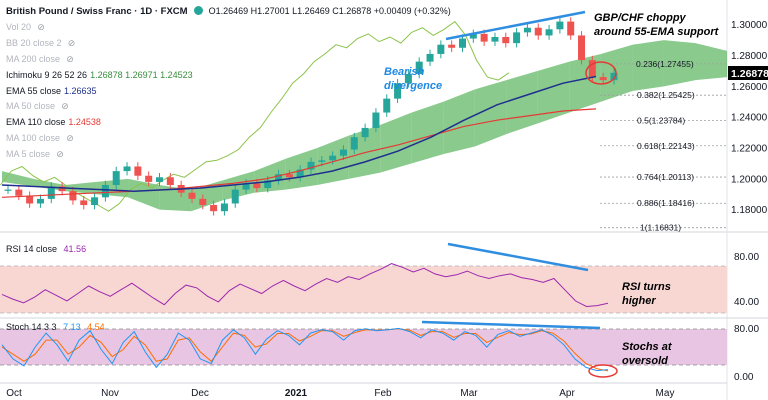 This screenshot has height=400, width=768. I want to click on stoch-k-path, so click(305, 349).